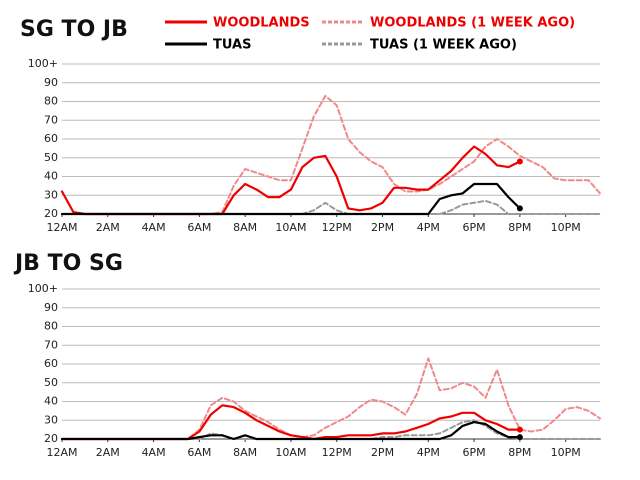 Image resolution: width=640 pixels, height=480 pixels. What do you see at coordinates (472, 23) in the screenshot?
I see `legend-label: WOODLANDS (1 WEEK AGO)` at bounding box center [472, 23].